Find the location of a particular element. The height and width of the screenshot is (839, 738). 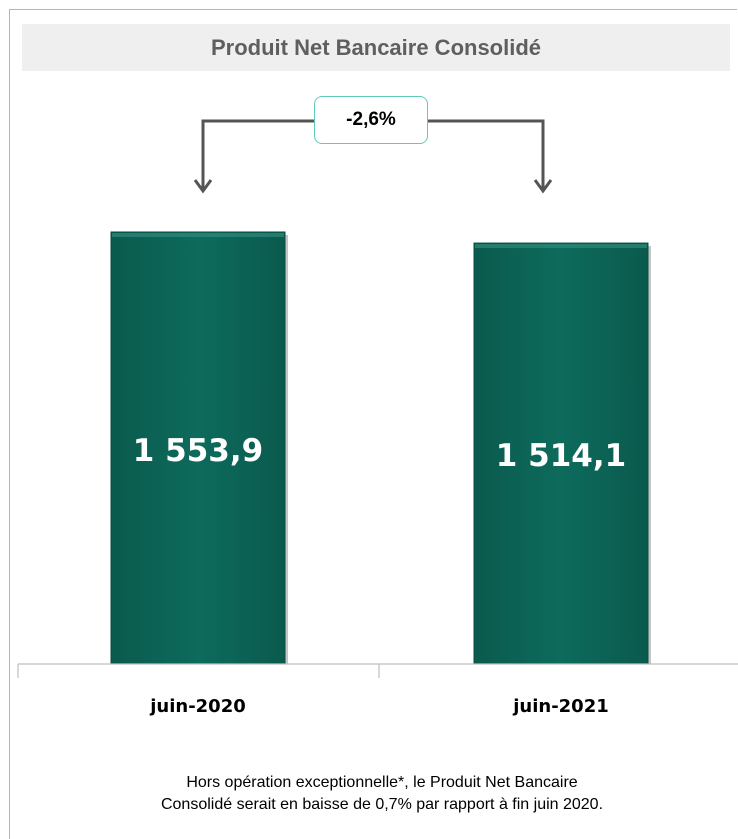

bar-value-label: 1 514,1 is located at coordinates (561, 456).